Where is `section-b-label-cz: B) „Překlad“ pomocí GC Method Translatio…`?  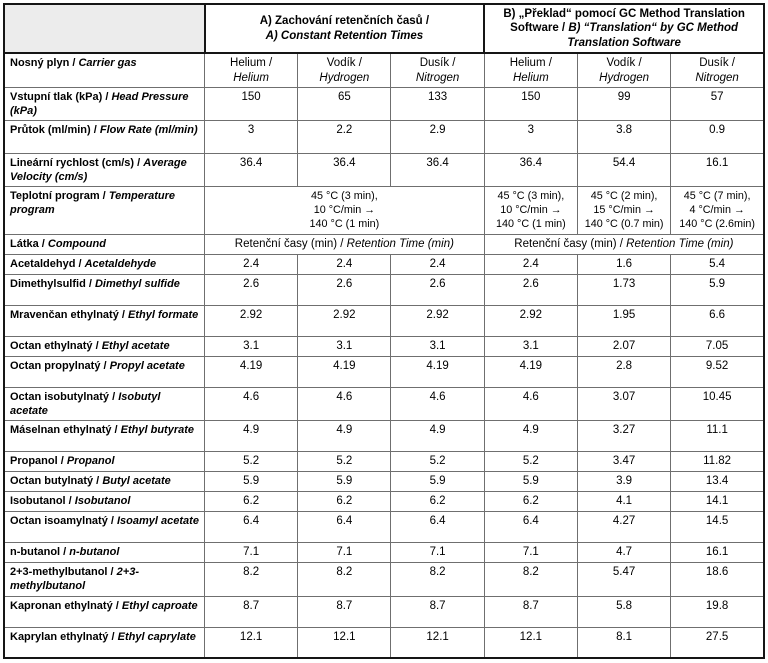 section-b-label-cz: B) „Překlad“ pomocí GC Method Translatio… is located at coordinates (624, 21).